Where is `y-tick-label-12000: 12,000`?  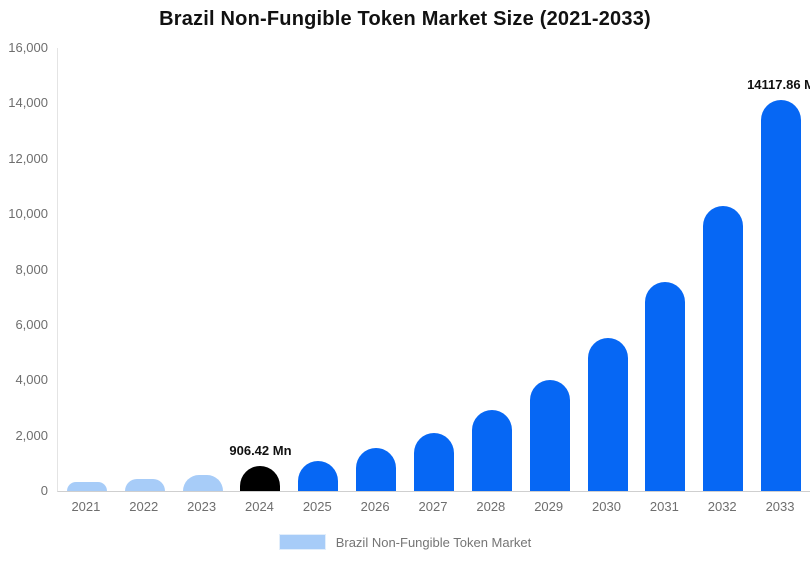 y-tick-label-12000: 12,000 is located at coordinates (28, 158).